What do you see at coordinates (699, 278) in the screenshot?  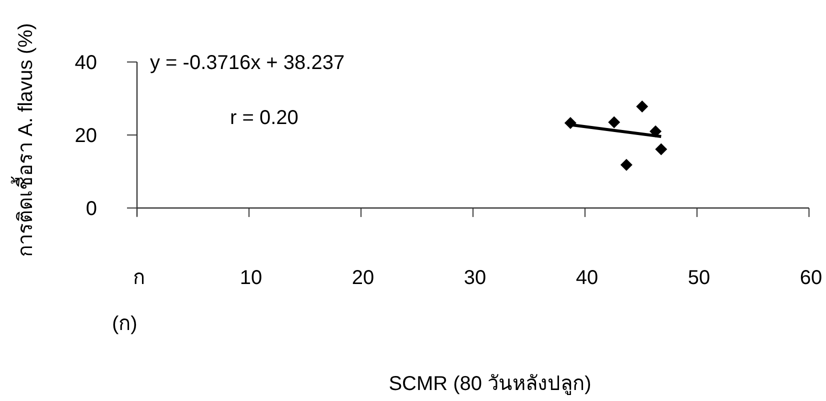 I see `x-tick-label: 50` at bounding box center [699, 278].